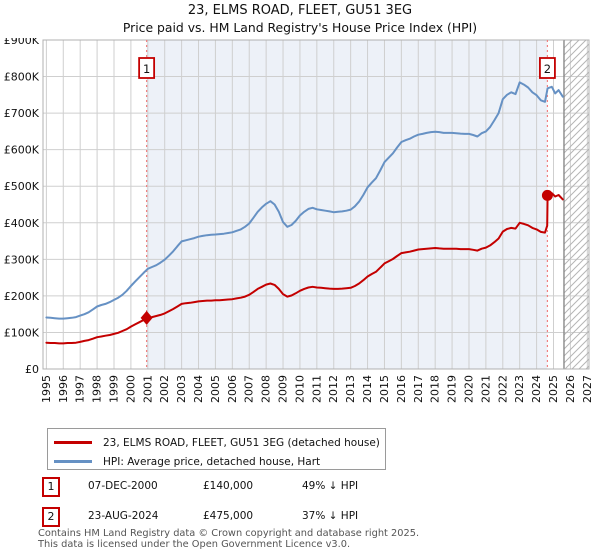 This screenshot has height=560, width=600. I want to click on x-tick-label: 1999, so click(113, 389).